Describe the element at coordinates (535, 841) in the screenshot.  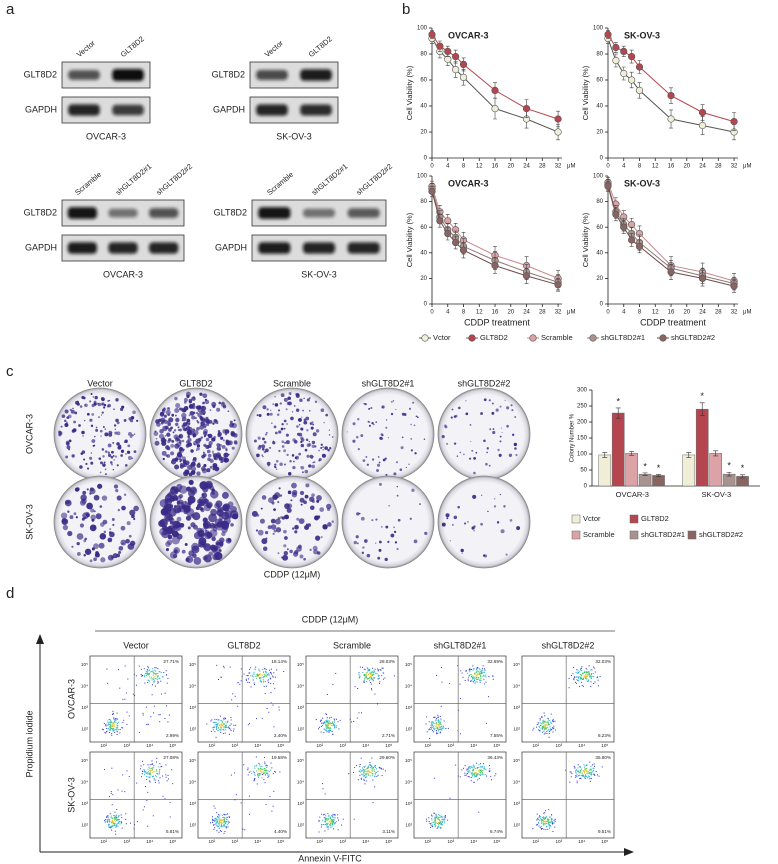
I see `axis-tick-label: 10²` at that location.